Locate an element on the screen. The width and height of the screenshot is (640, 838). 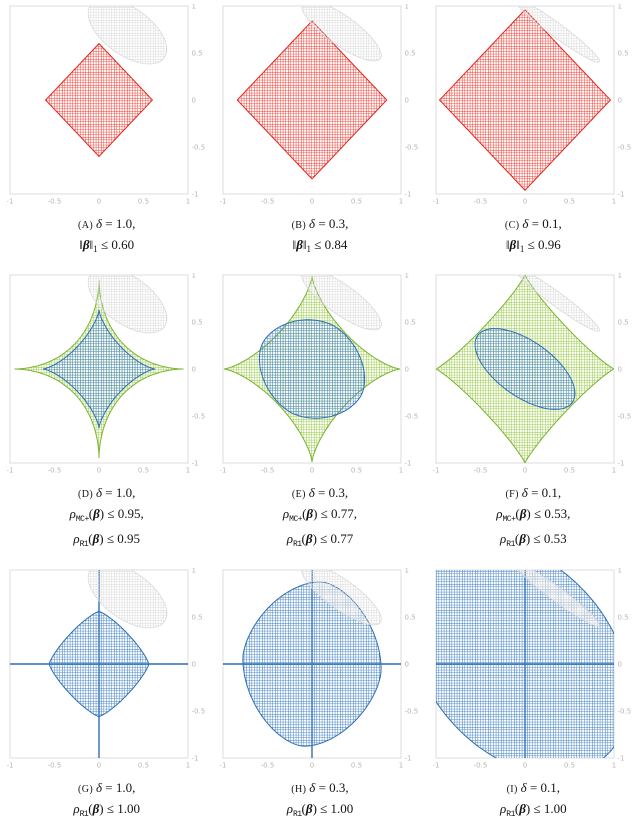
panel-b-caption: (B) δ = 0.3, ‖β‖1 ≤ 0.84 is located at coordinates (320, 236).